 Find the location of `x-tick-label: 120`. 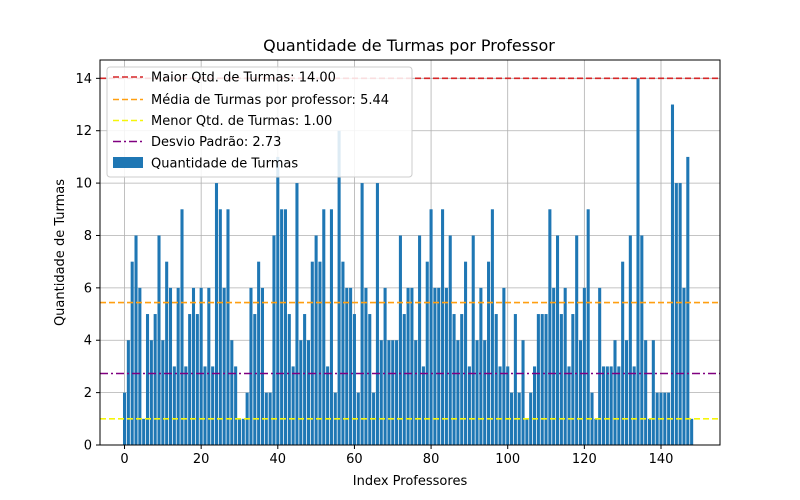

x-tick-label: 120 is located at coordinates (584, 459).